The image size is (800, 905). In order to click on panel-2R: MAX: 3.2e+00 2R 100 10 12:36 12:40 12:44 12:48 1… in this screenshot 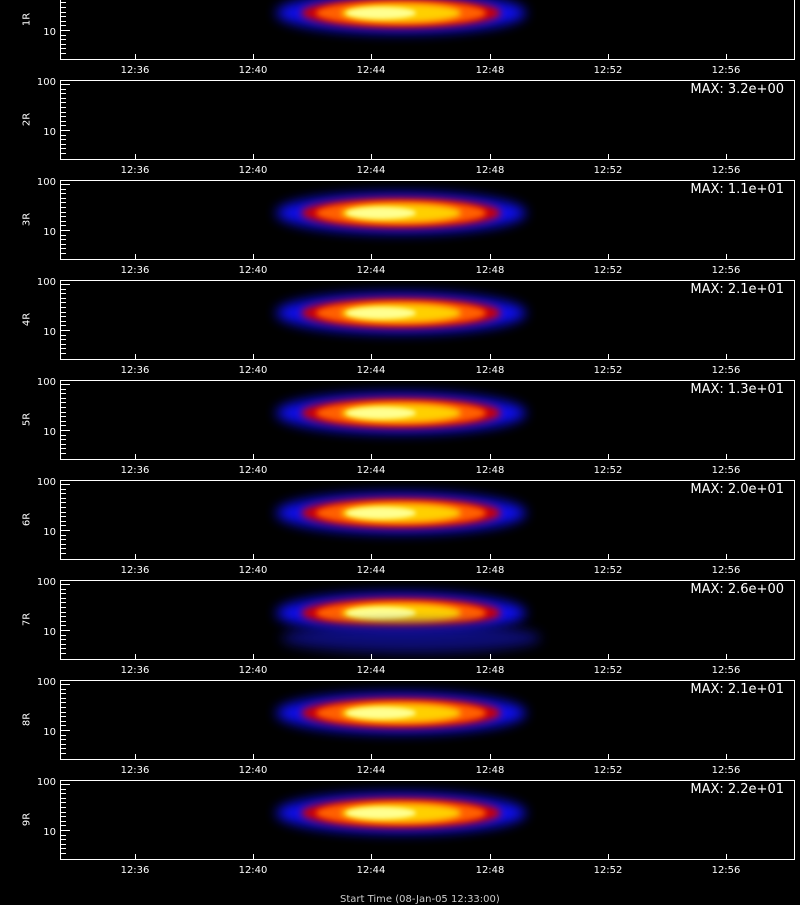, I will do `click(400, 128)`.